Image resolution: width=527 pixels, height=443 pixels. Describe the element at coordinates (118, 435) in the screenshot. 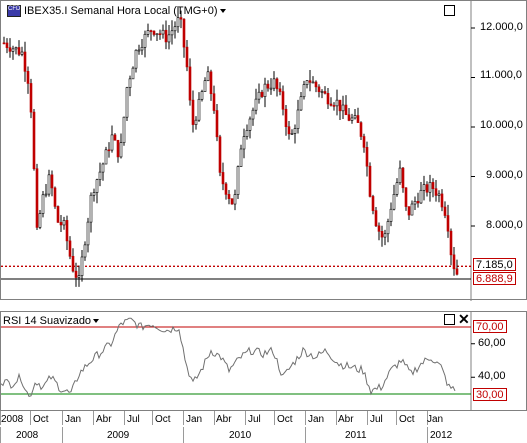

I see `year-label: 2009` at that location.